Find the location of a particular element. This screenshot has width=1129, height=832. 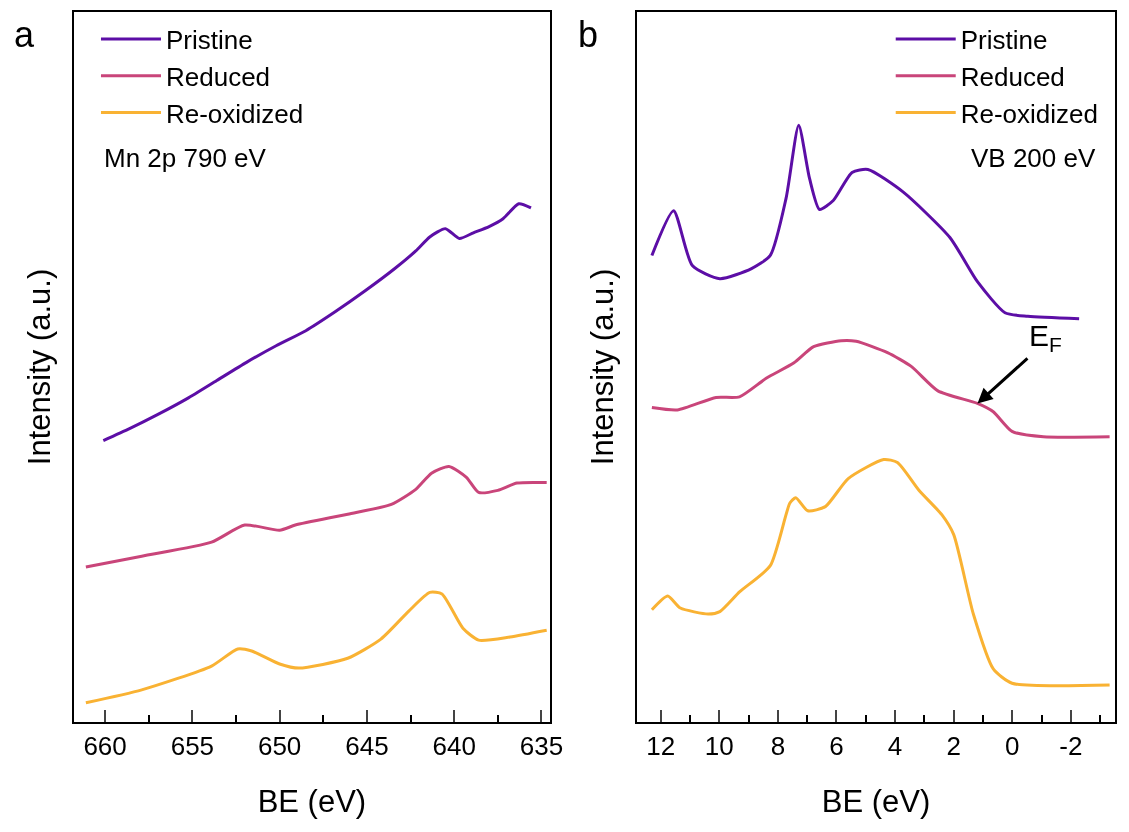

x-tick-label: 640 is located at coordinates (454, 746).